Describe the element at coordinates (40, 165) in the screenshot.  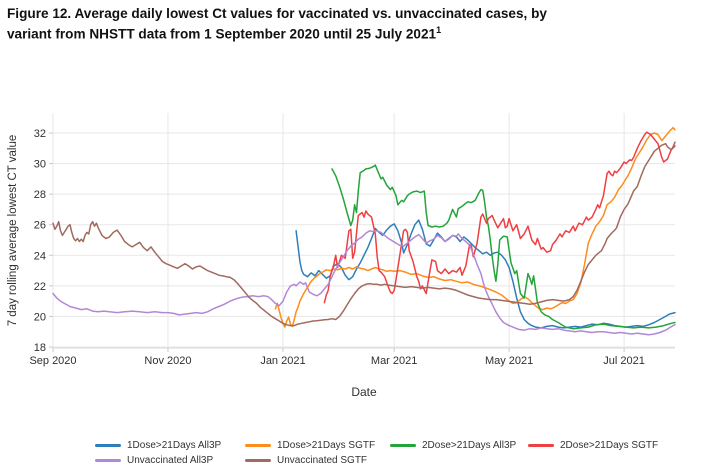
I see `y-tick-label: 30` at that location.